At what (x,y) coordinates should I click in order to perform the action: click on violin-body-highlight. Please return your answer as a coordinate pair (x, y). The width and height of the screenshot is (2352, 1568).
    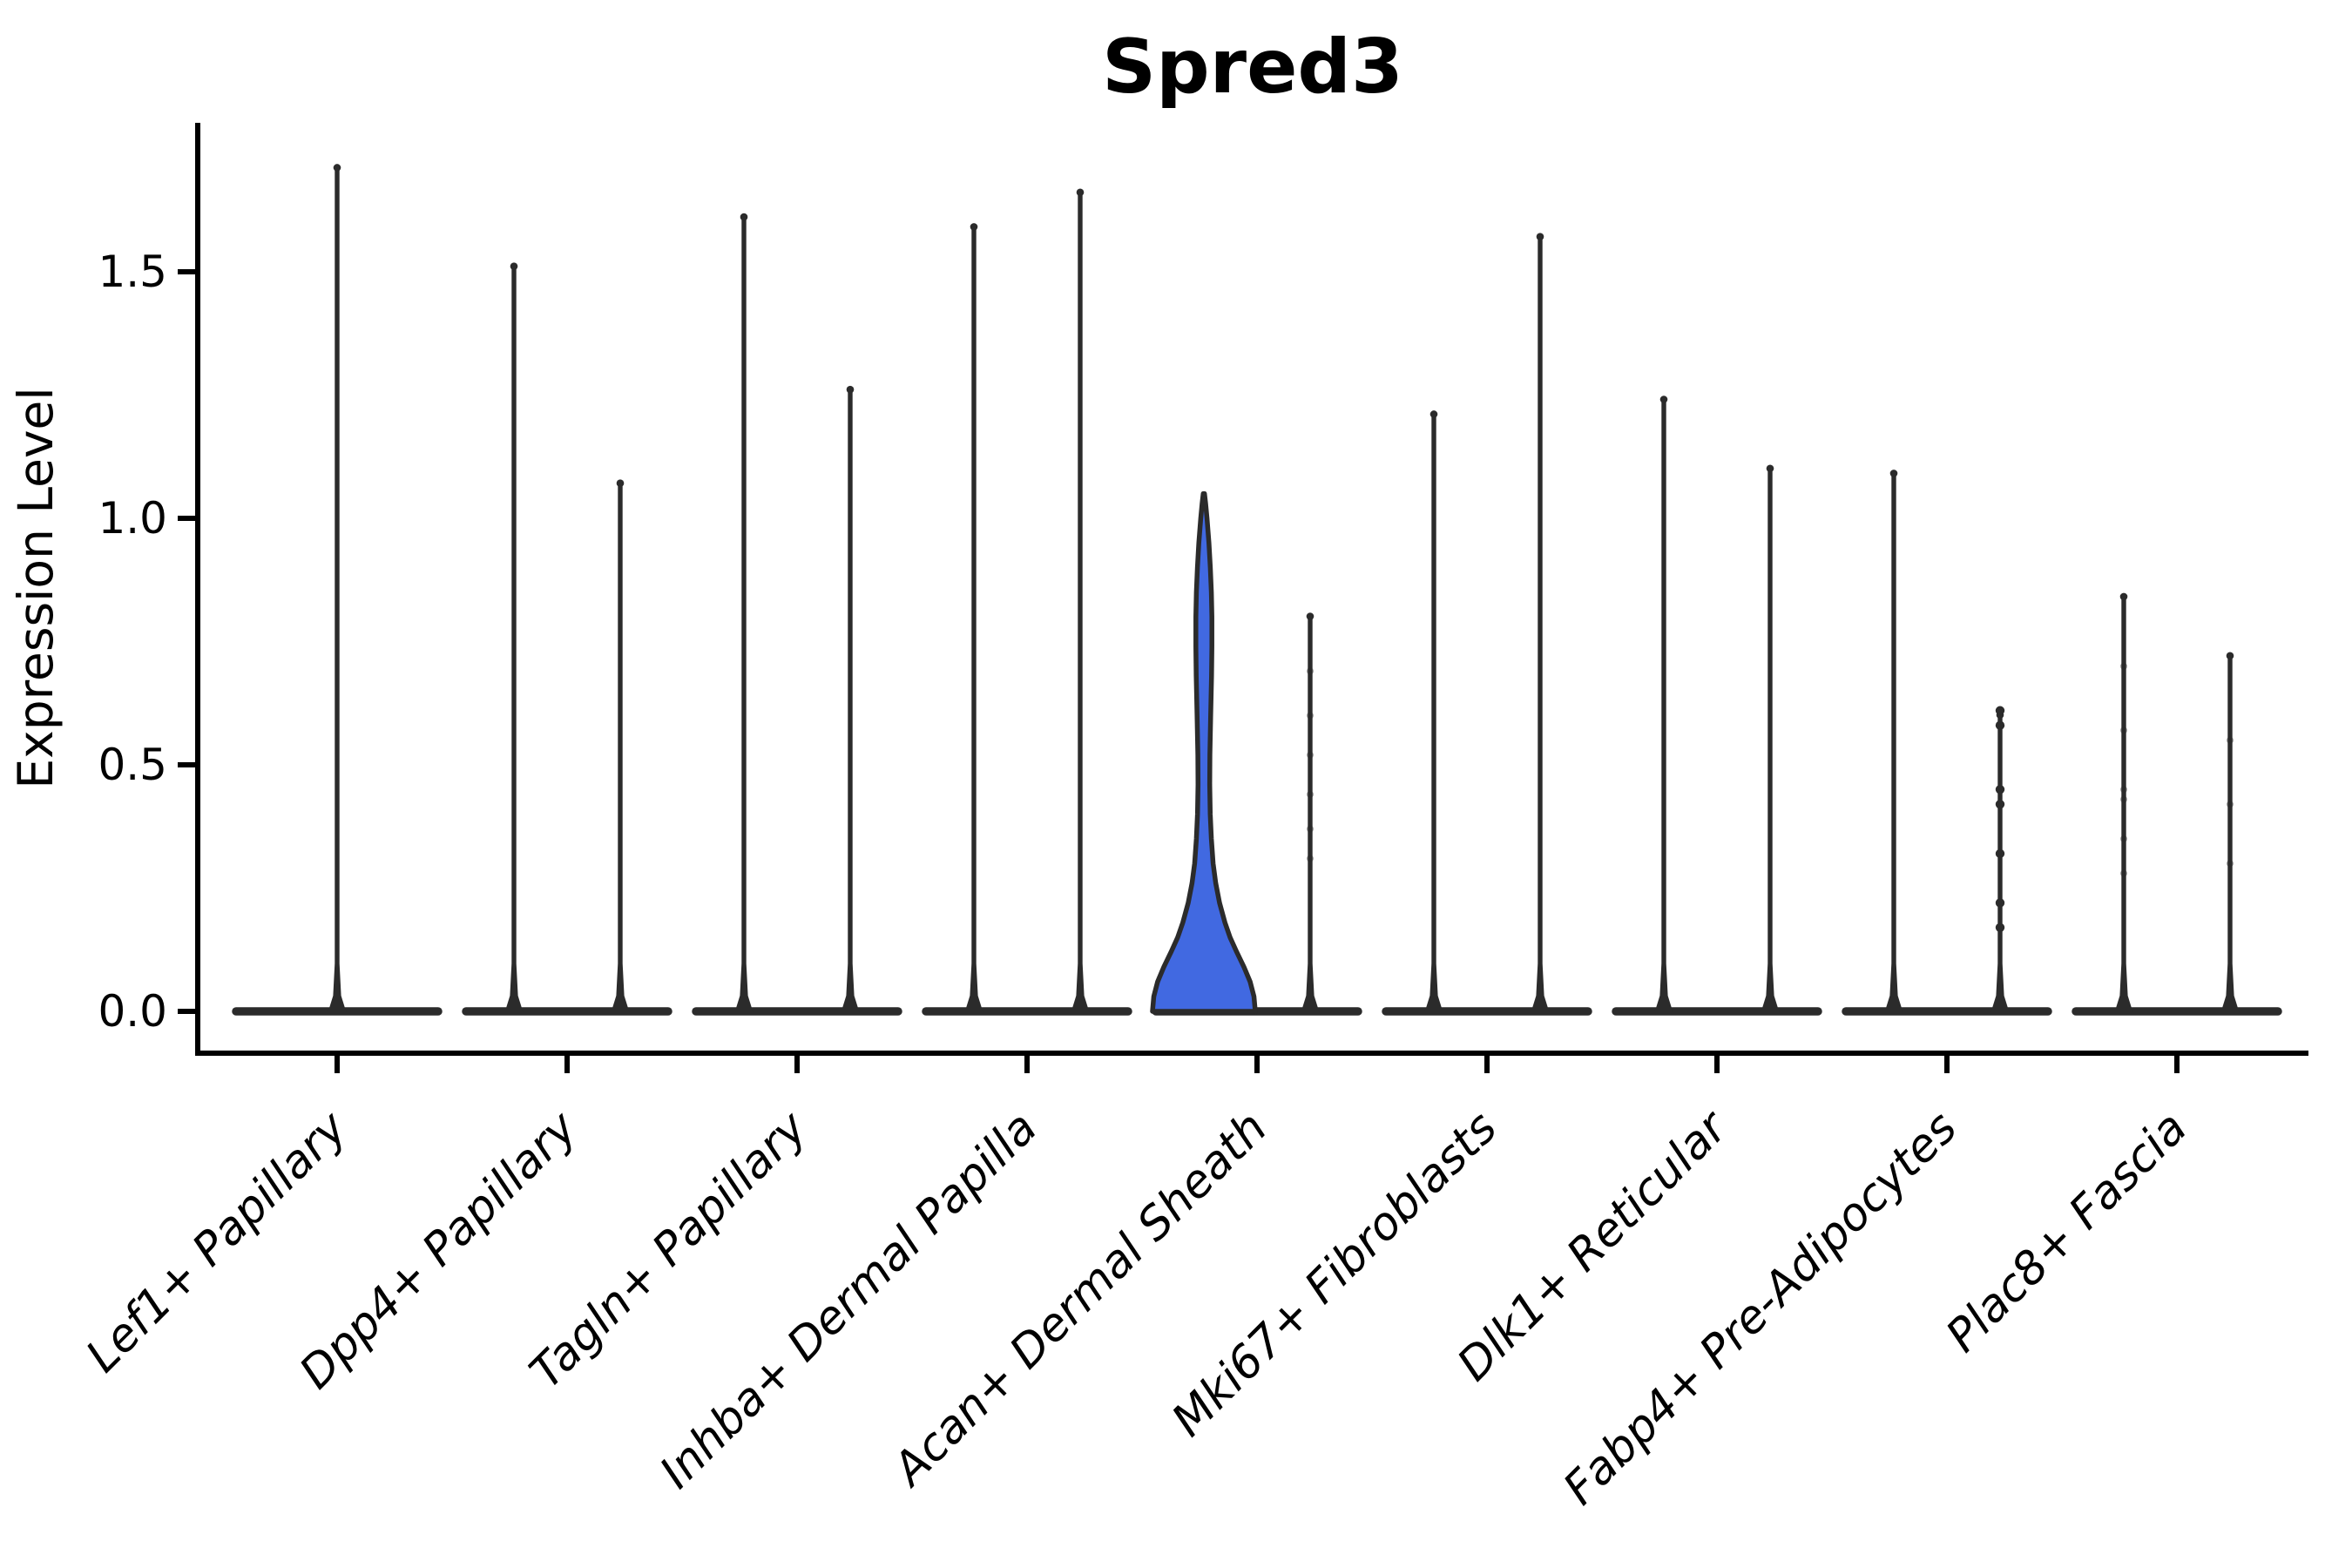
    Looking at the image, I should click on (1204, 752).